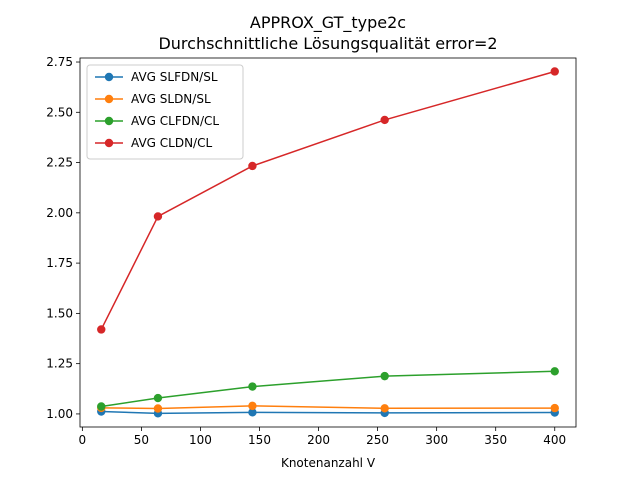  Describe the element at coordinates (259, 440) in the screenshot. I see `x-tick-label-3: 150` at that location.